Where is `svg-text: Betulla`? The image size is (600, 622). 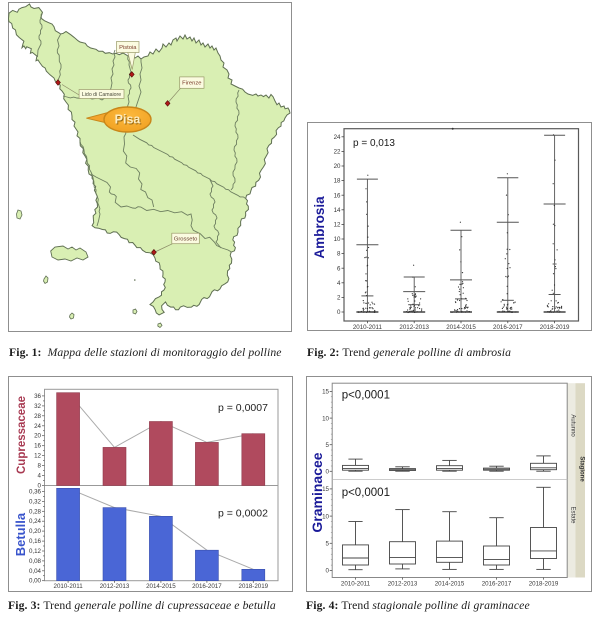
svg-text: Betulla is located at coordinates (20, 534).